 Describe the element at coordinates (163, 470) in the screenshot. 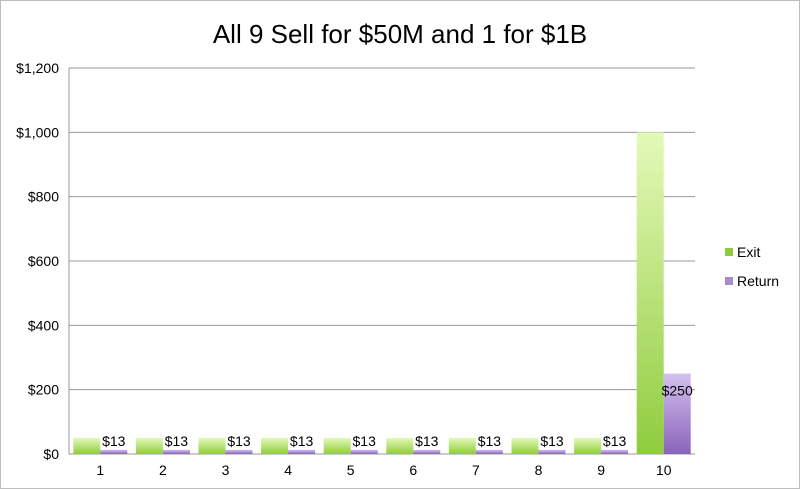

I see `x-tick-label: 2` at that location.